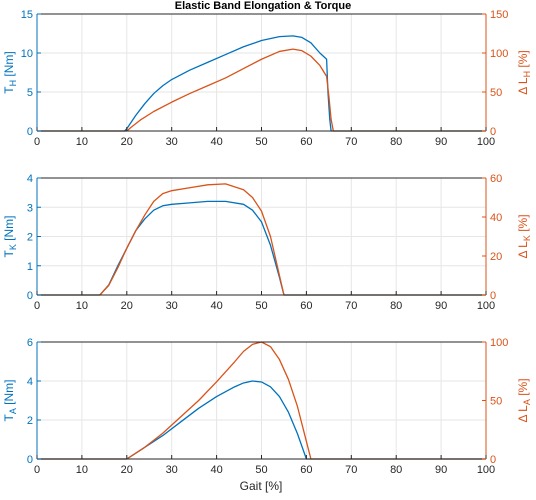 The width and height of the screenshot is (536, 500). Describe the element at coordinates (524, 400) in the screenshot. I see `y-right-axis-label: Δ LA [%]` at that location.